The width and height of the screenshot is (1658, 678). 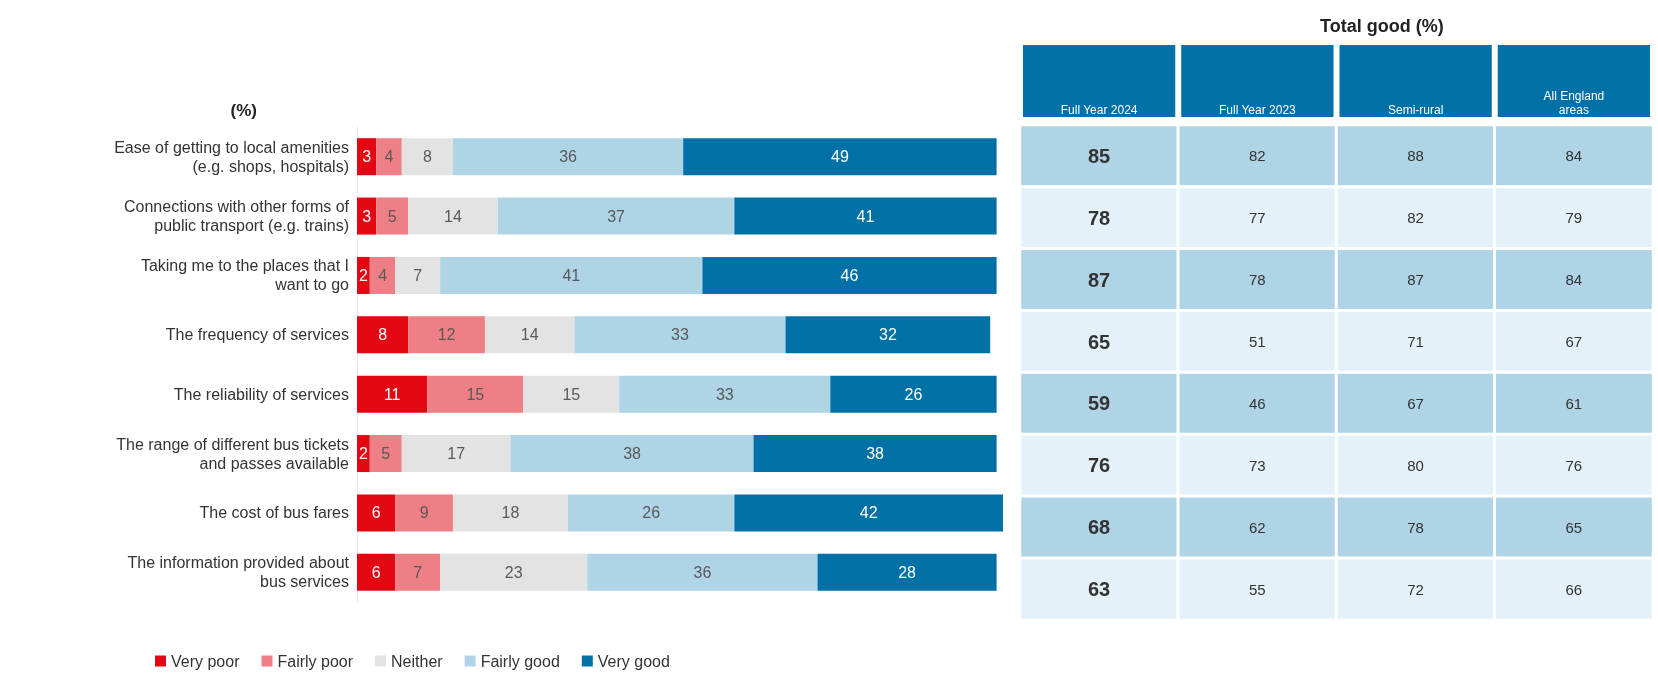 I want to click on data-label: 66, so click(x=1574, y=589).